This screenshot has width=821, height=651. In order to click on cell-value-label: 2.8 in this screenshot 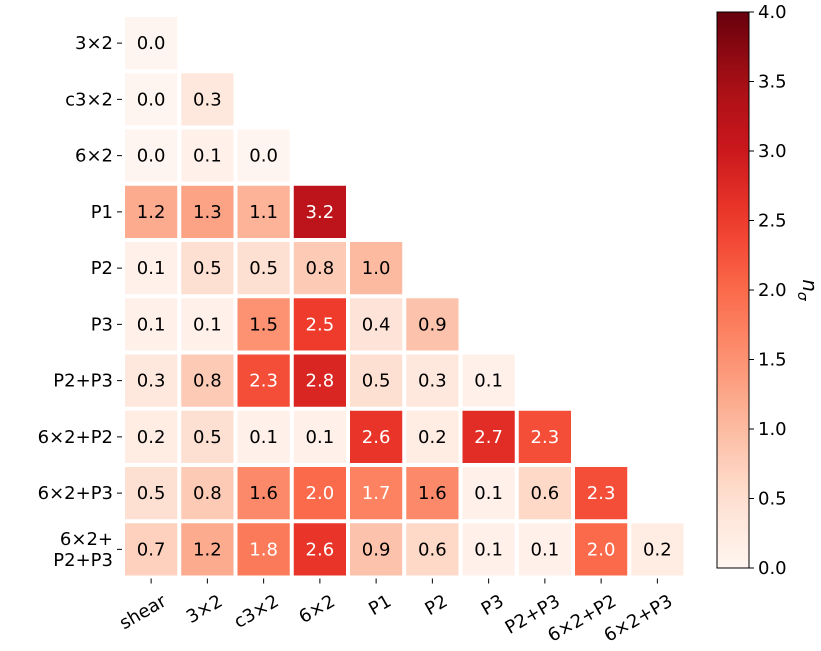, I will do `click(320, 381)`.